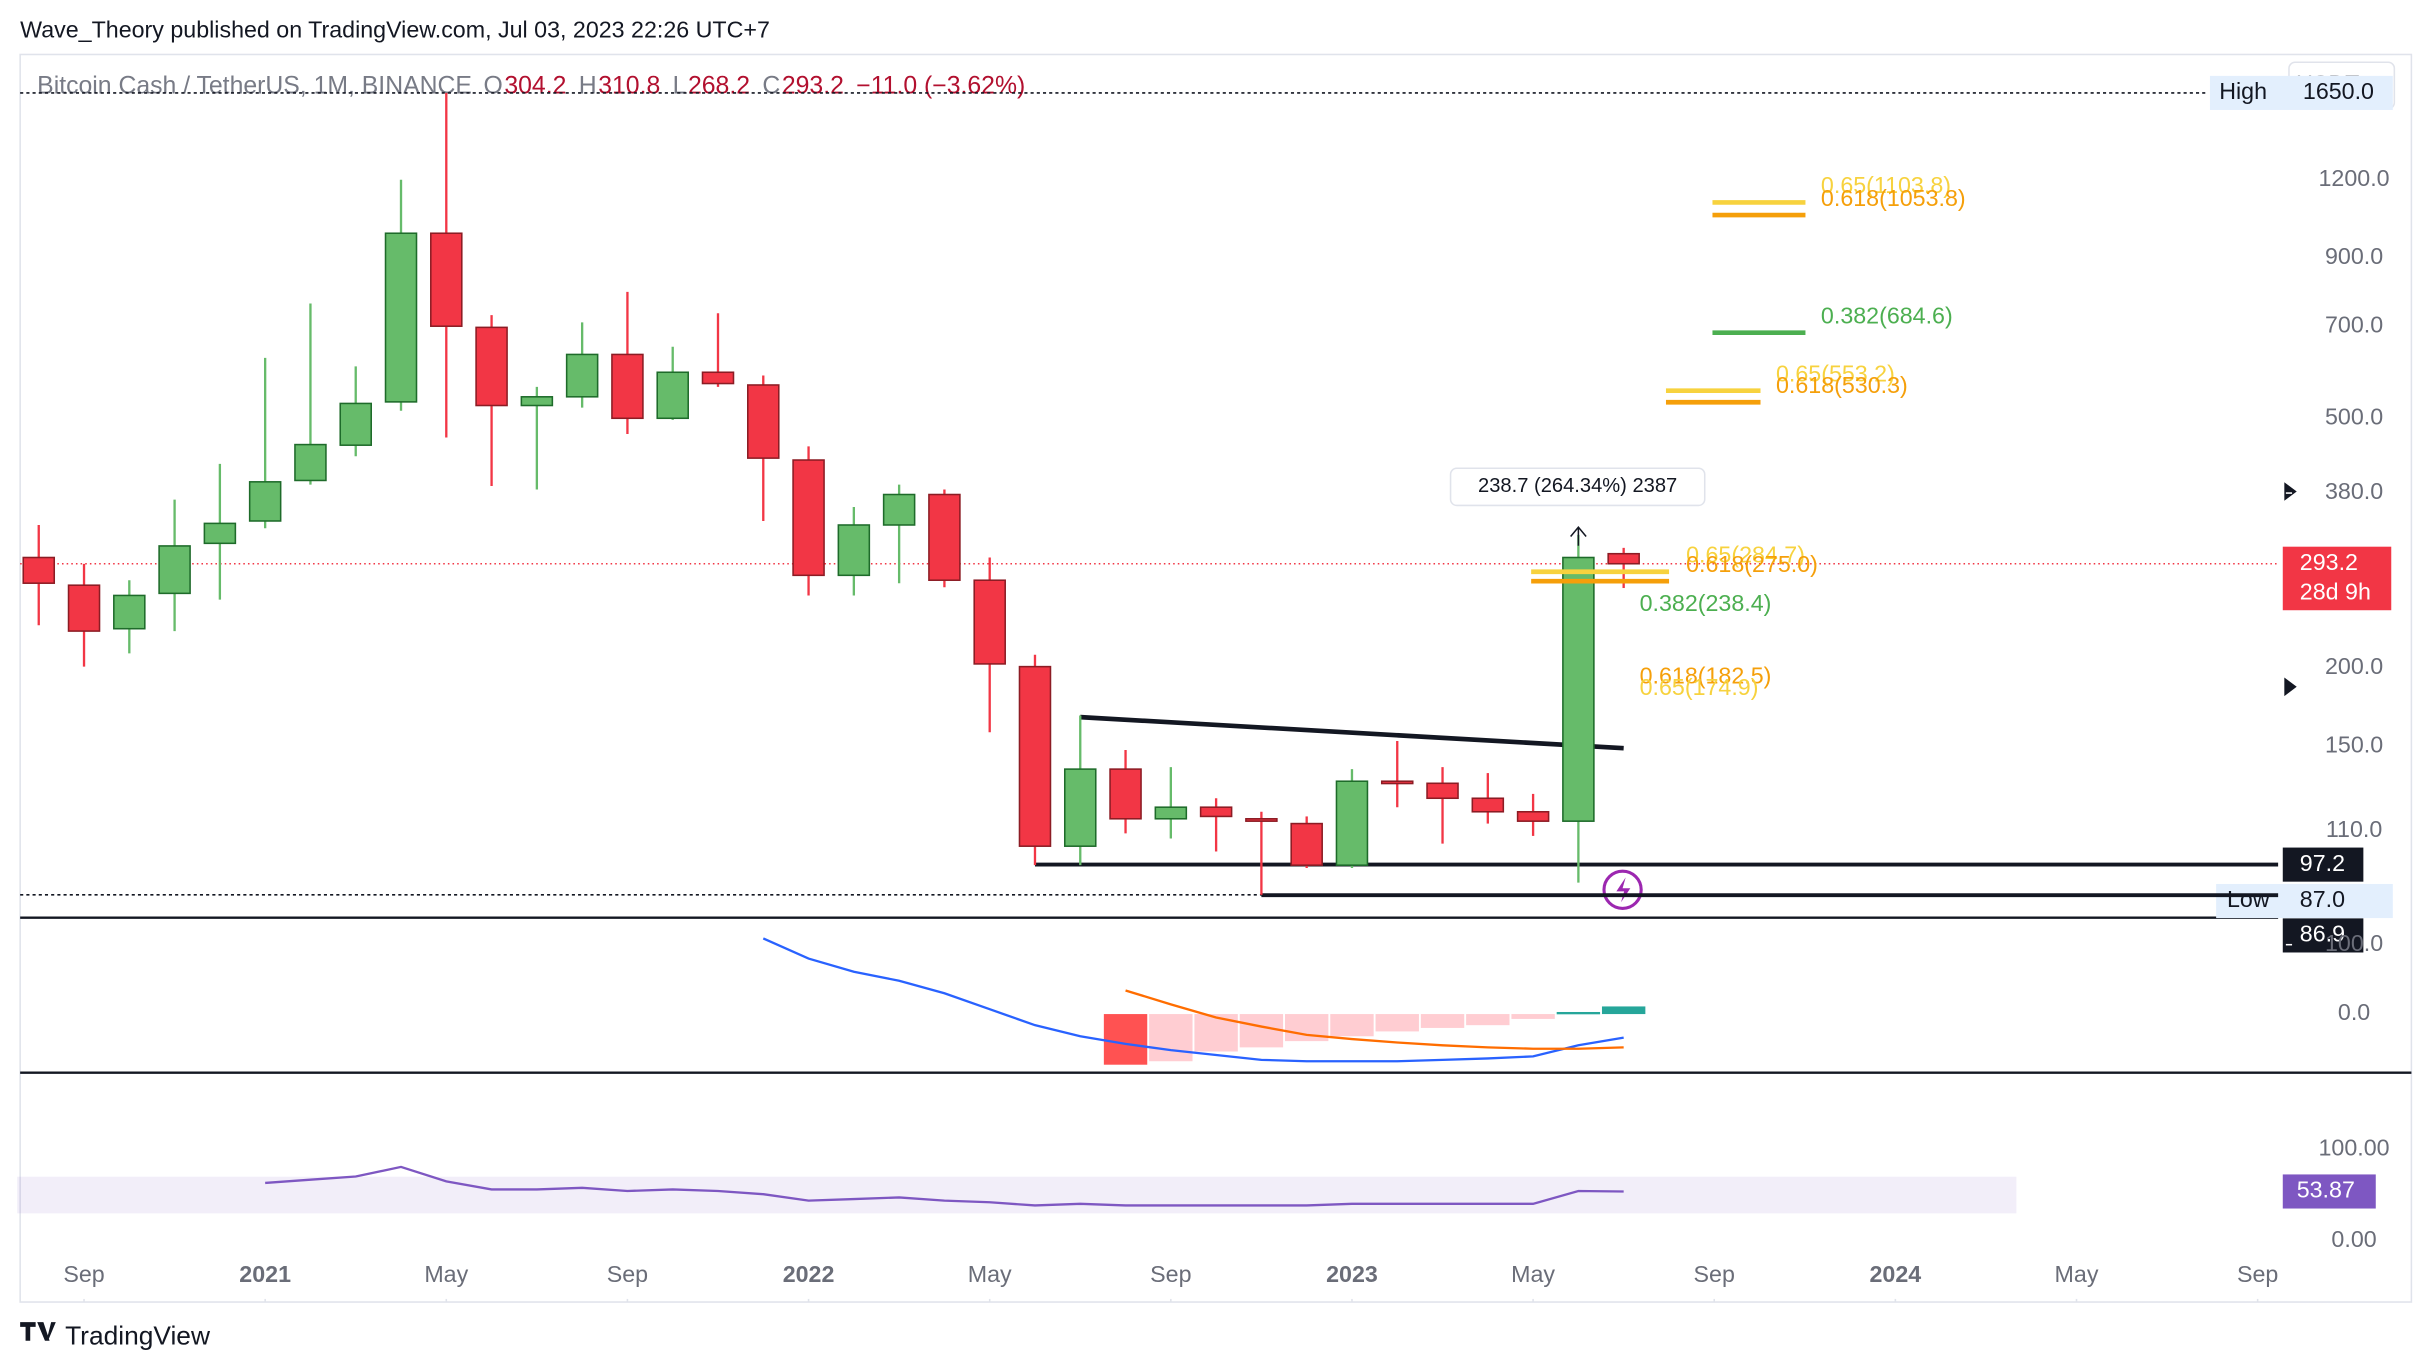  Describe the element at coordinates (2243, 91) in the screenshot. I see `high-label: High` at that location.